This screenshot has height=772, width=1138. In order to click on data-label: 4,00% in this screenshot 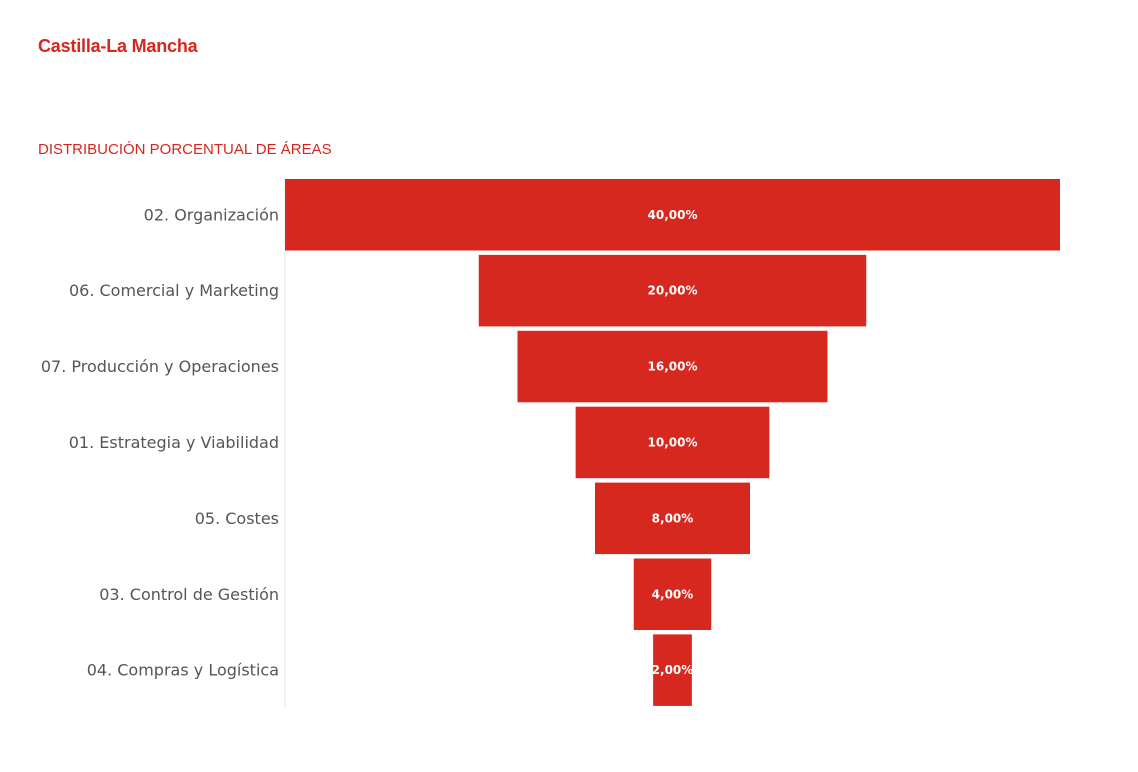, I will do `click(673, 594)`.